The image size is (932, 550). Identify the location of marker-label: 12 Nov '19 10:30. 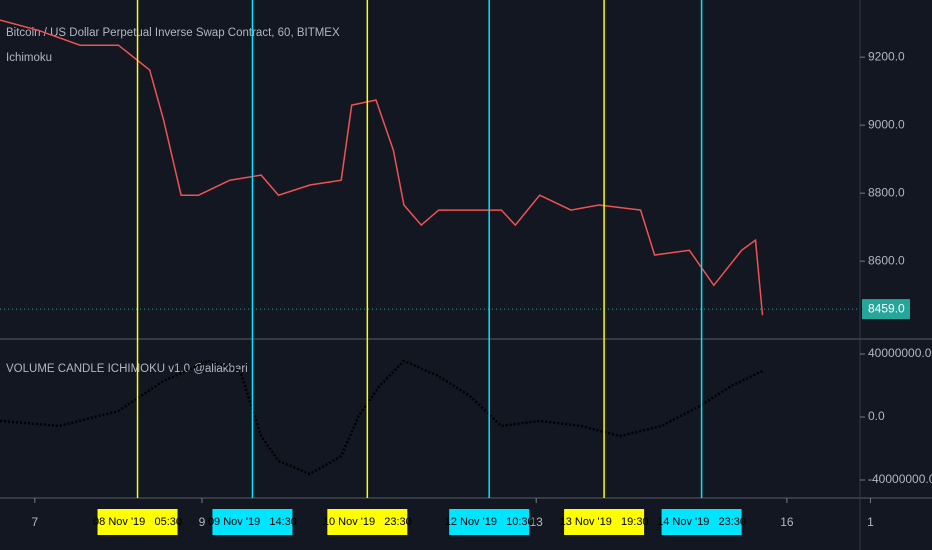
(489, 522).